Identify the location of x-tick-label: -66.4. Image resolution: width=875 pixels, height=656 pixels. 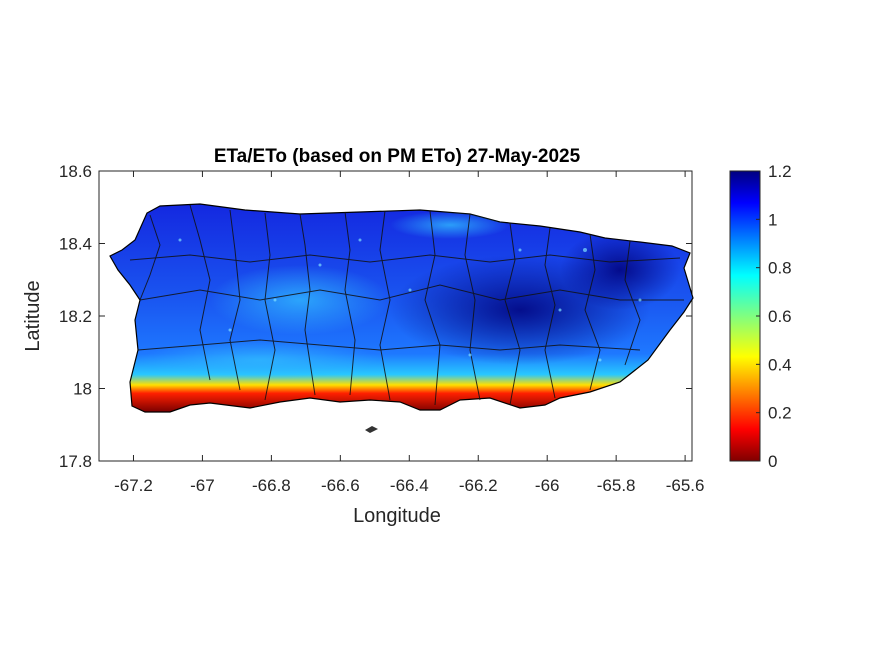
(409, 485).